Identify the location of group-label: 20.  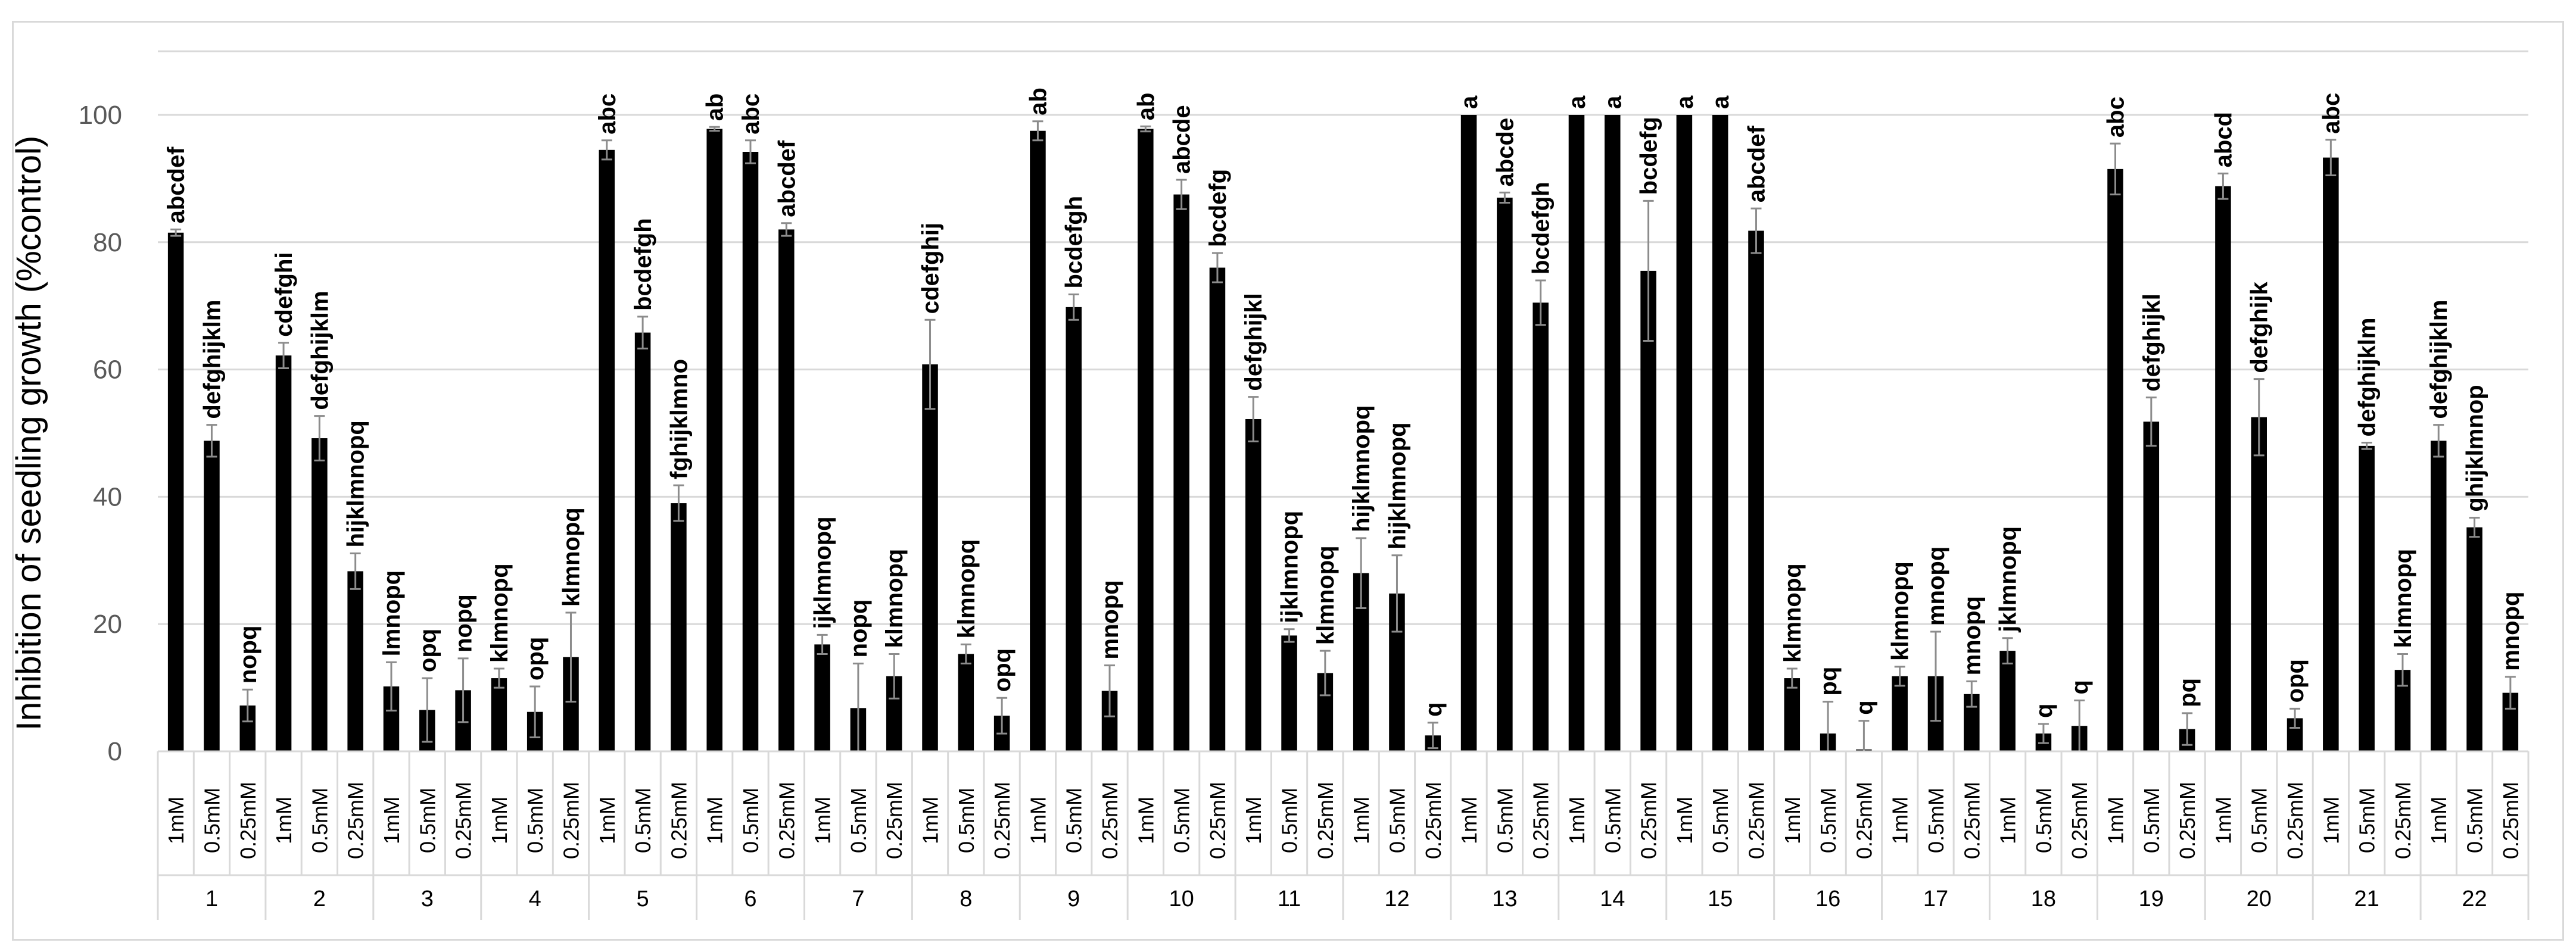
(2259, 898).